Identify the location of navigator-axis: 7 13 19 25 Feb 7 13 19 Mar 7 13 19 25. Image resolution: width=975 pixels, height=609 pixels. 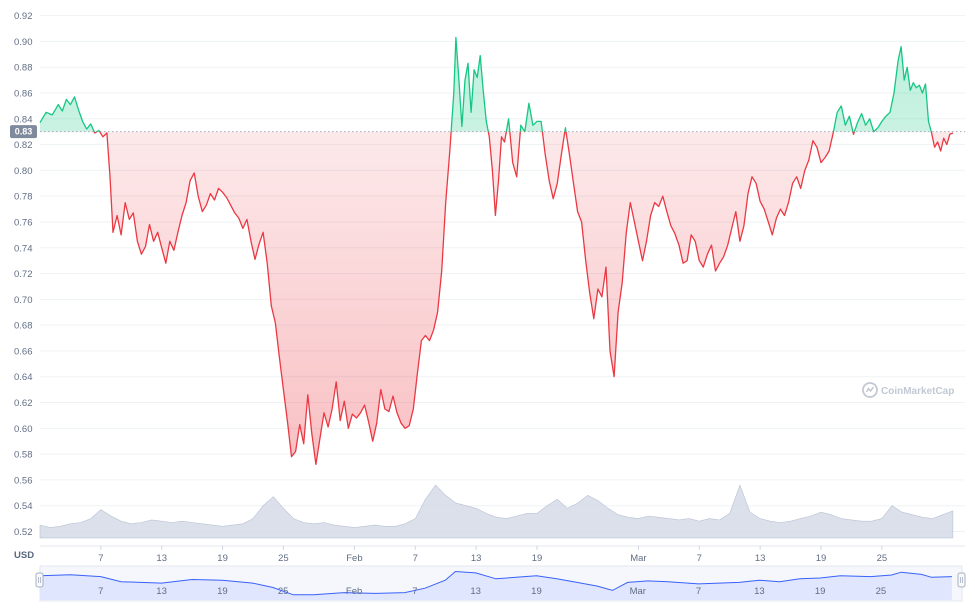
(492, 591).